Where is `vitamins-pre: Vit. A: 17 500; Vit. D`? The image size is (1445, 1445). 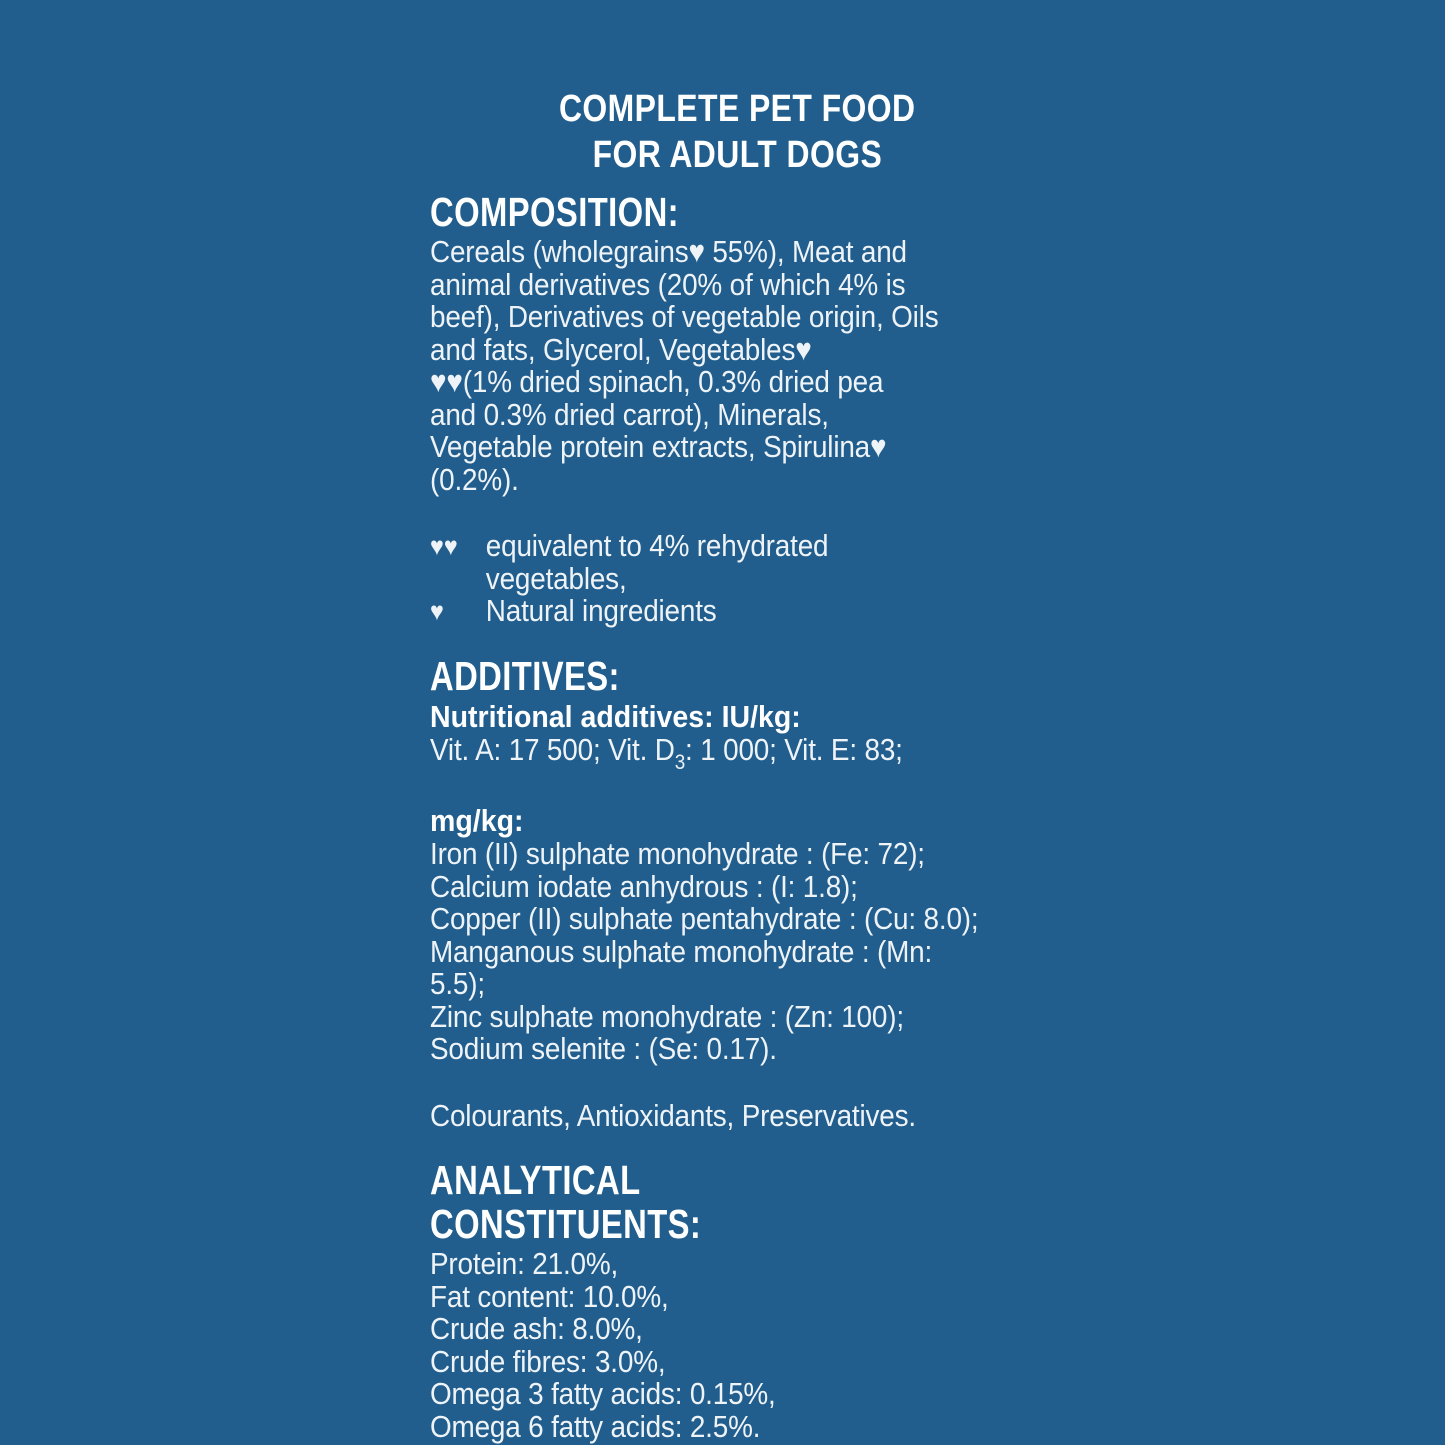 vitamins-pre: Vit. A: 17 500; Vit. D is located at coordinates (552, 749).